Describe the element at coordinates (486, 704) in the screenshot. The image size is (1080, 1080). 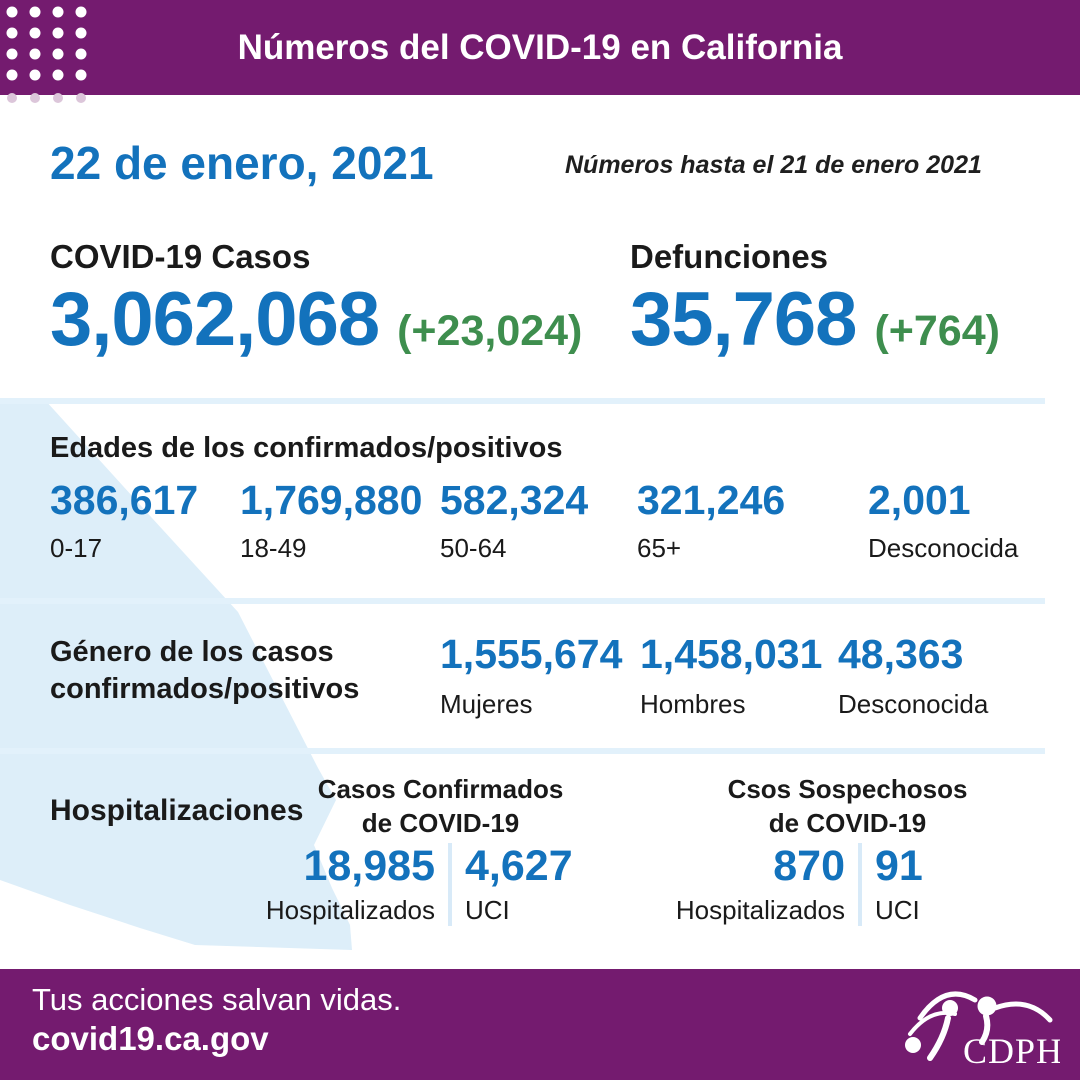
I see `gender-label: Mujeres` at that location.